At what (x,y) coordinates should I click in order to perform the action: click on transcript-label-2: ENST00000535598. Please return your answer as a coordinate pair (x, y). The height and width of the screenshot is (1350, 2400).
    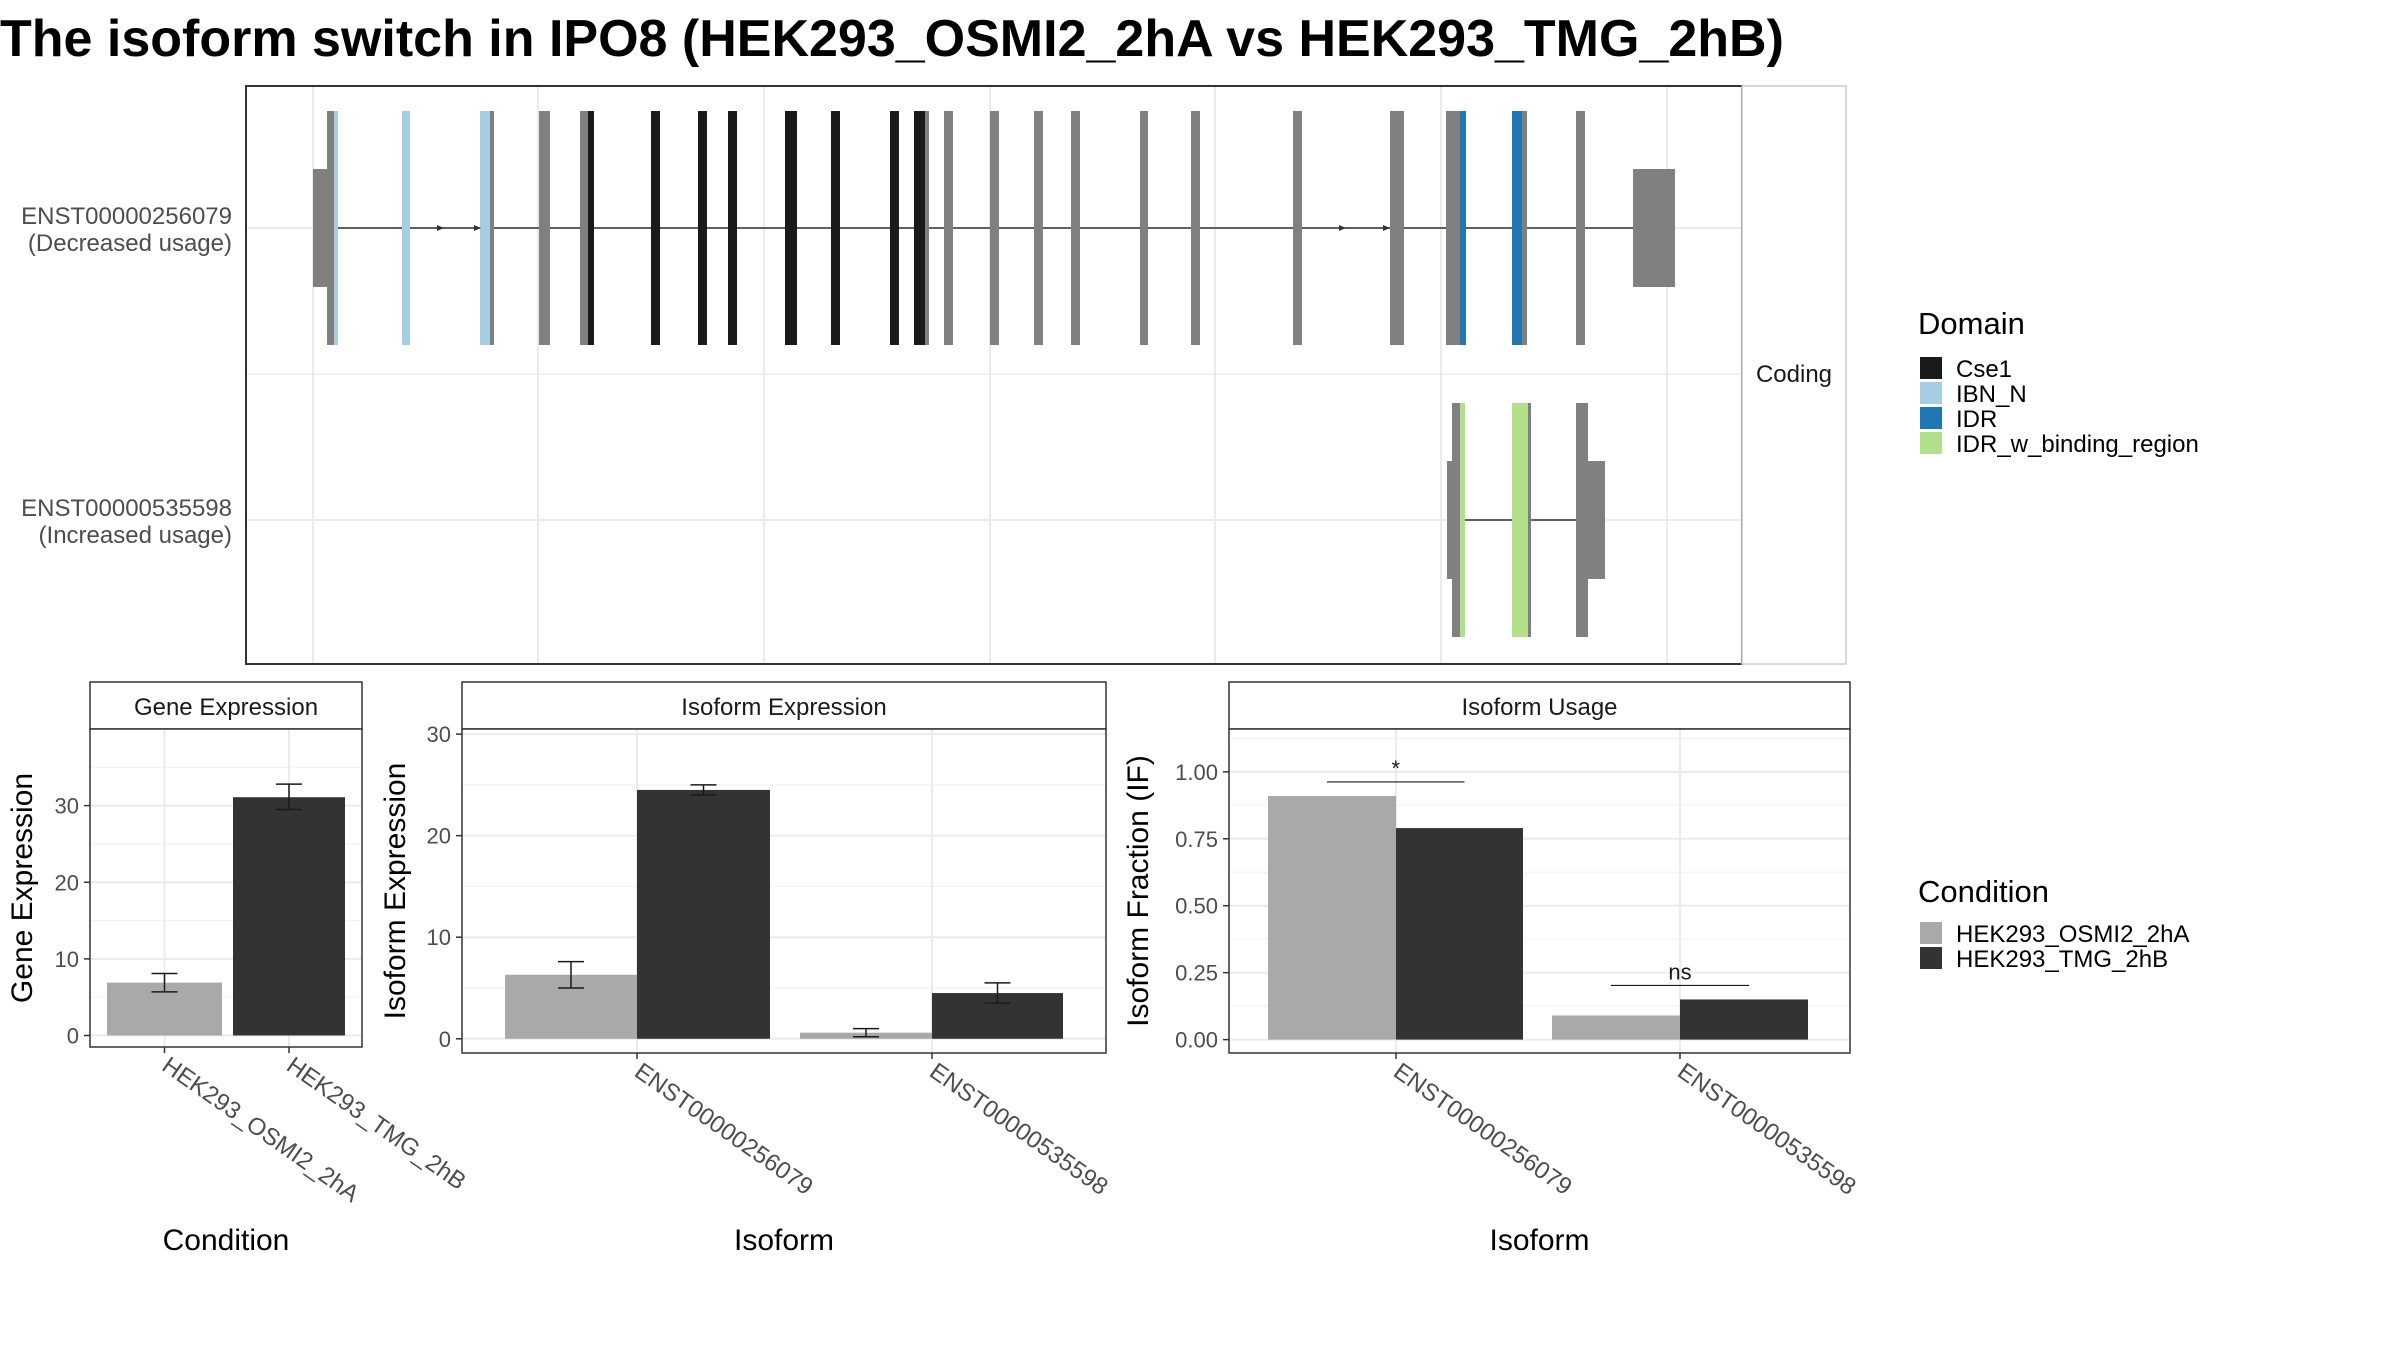
    Looking at the image, I should click on (126, 508).